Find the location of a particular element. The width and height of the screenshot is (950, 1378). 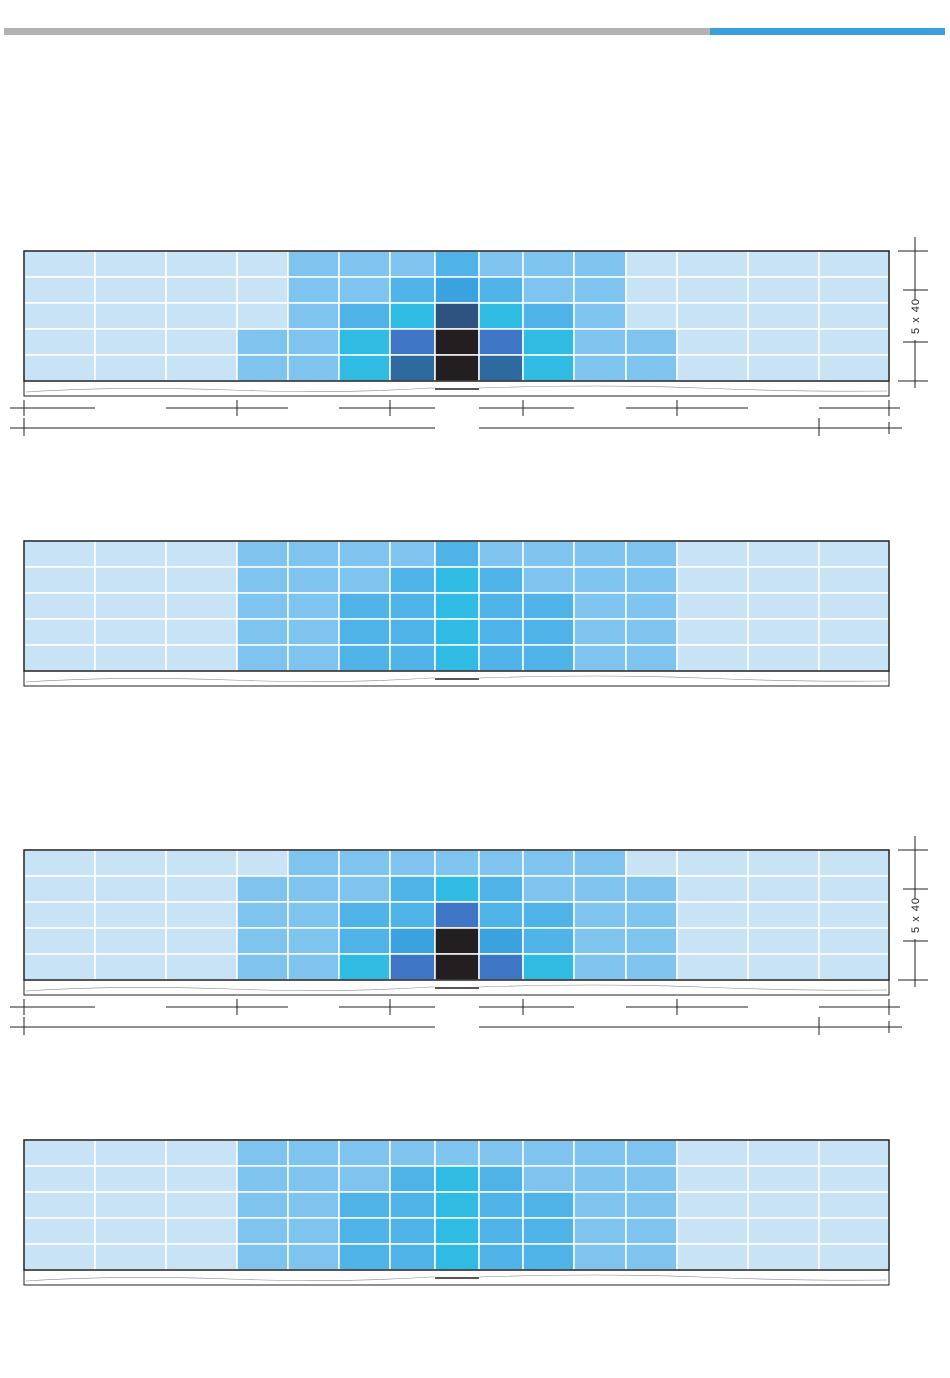

base-strip is located at coordinates (456, 1278).